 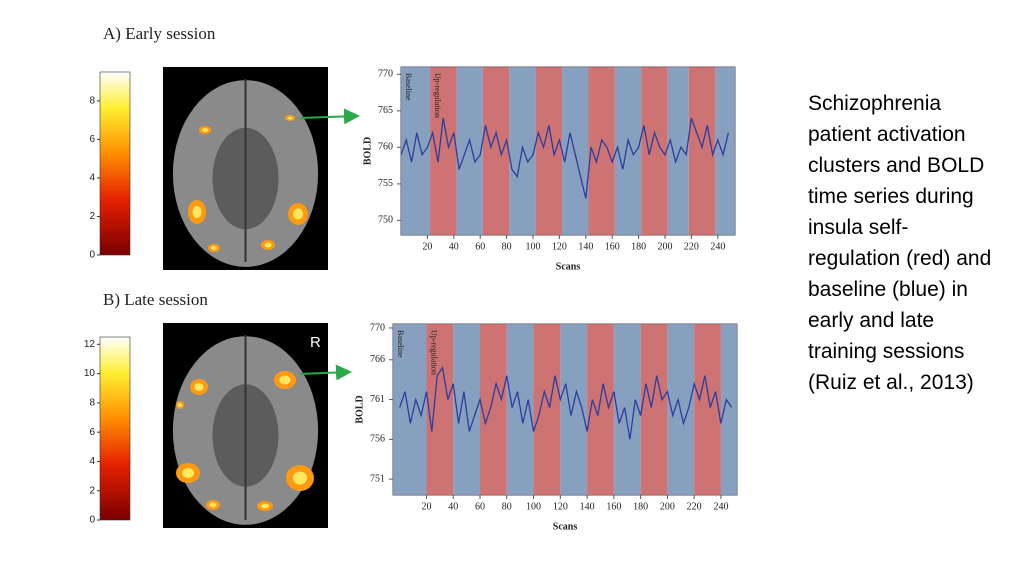 What do you see at coordinates (155, 299) in the screenshot?
I see `panel-title: B) Late session` at bounding box center [155, 299].